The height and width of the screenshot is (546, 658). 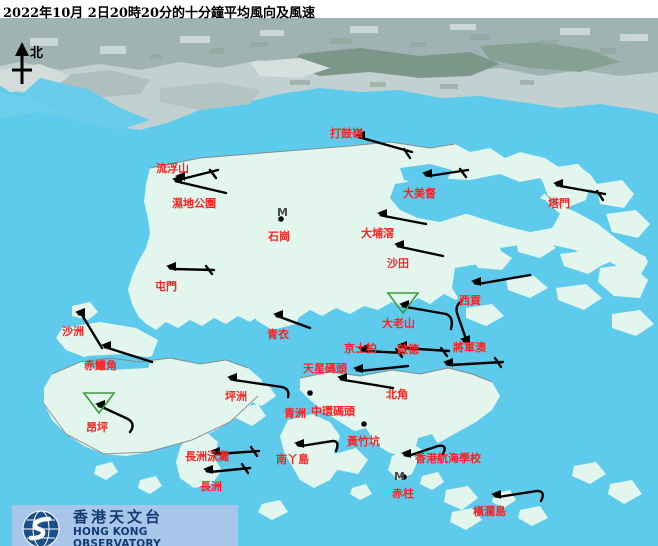 What do you see at coordinates (282, 212) in the screenshot?
I see `calm-wind-marker: M` at bounding box center [282, 212].